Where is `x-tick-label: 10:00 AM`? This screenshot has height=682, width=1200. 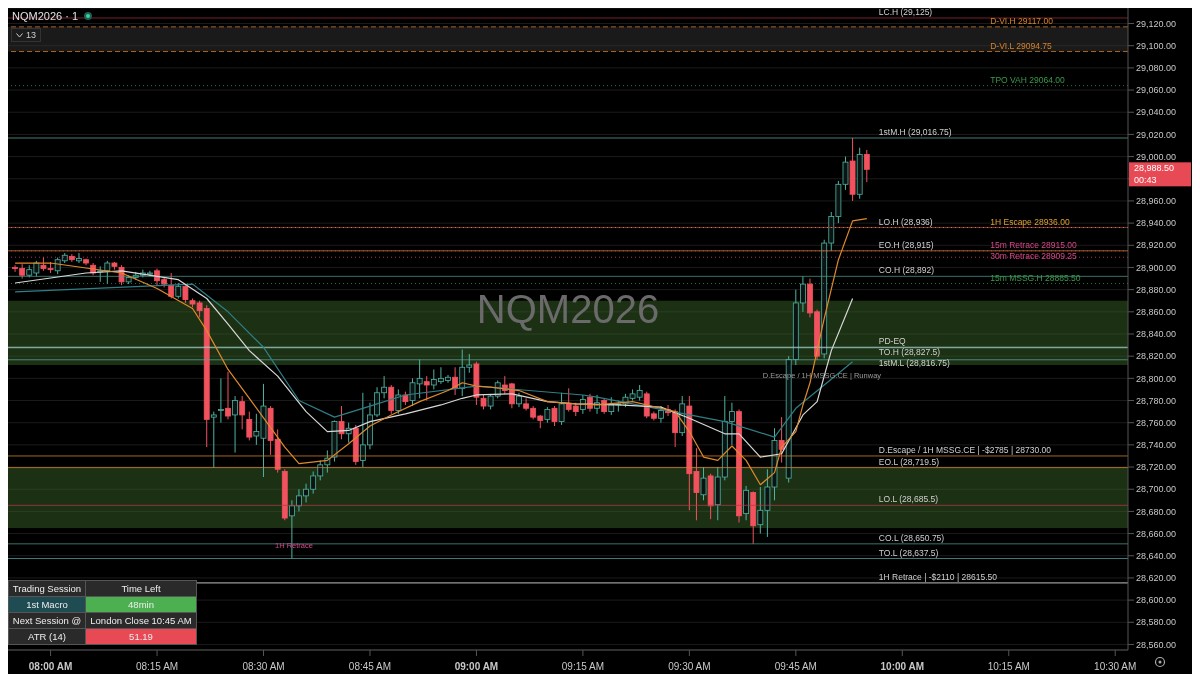 x-tick-label: 10:00 AM is located at coordinates (902, 666).